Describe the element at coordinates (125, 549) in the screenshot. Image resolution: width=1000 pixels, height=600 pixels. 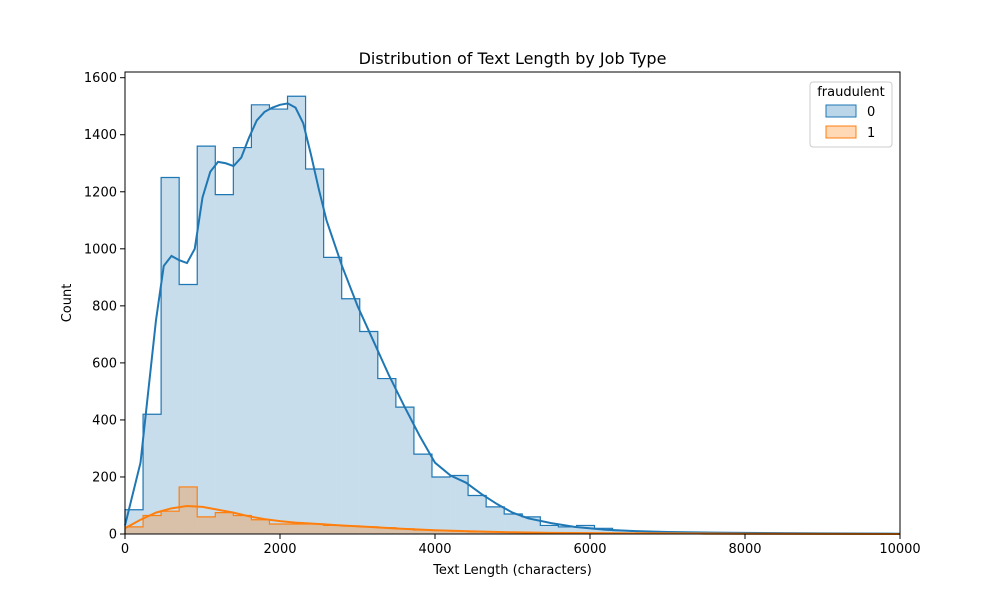
I see `x-tick-label: 0` at that location.